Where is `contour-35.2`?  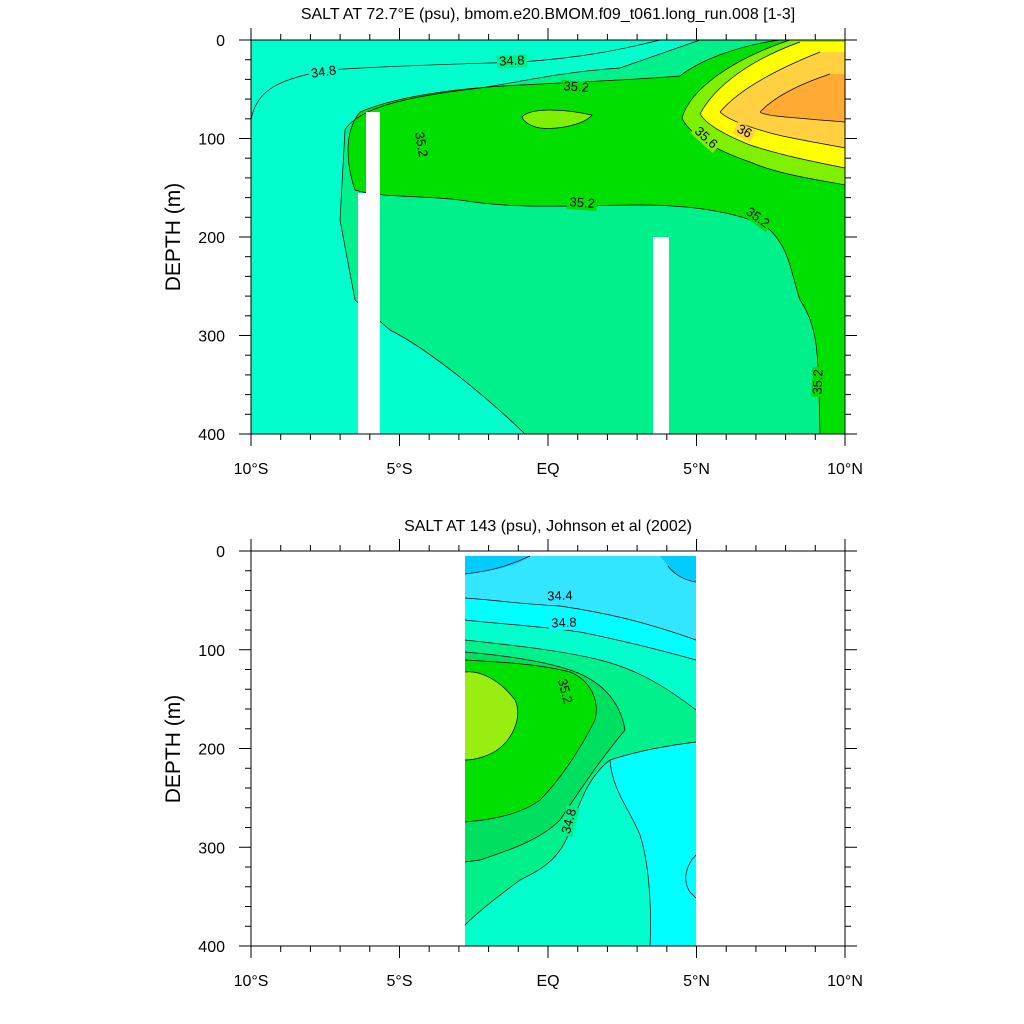 contour-35.2 is located at coordinates (530, 741).